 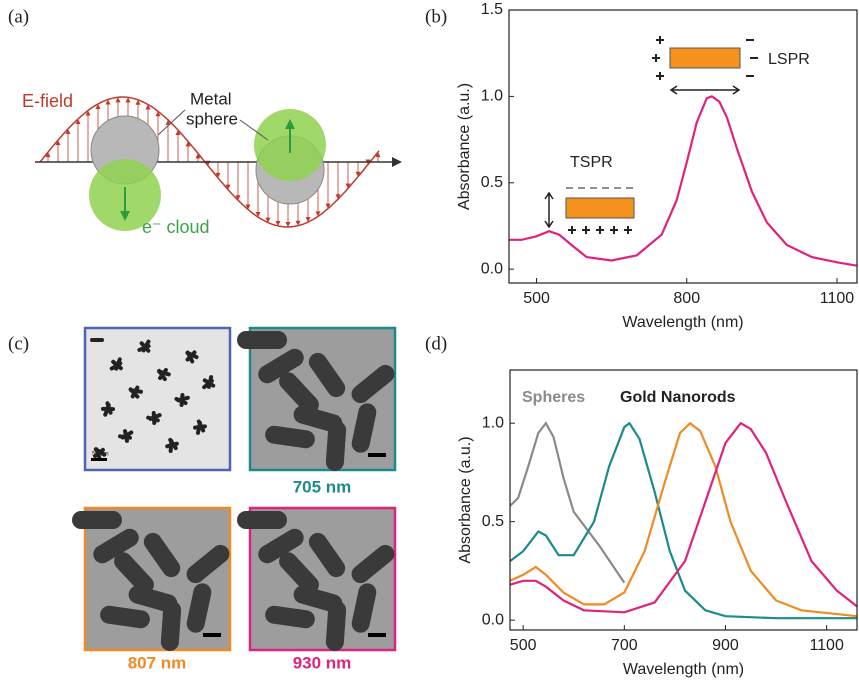 What do you see at coordinates (686, 298) in the screenshot?
I see `x-tick-label: 800` at bounding box center [686, 298].